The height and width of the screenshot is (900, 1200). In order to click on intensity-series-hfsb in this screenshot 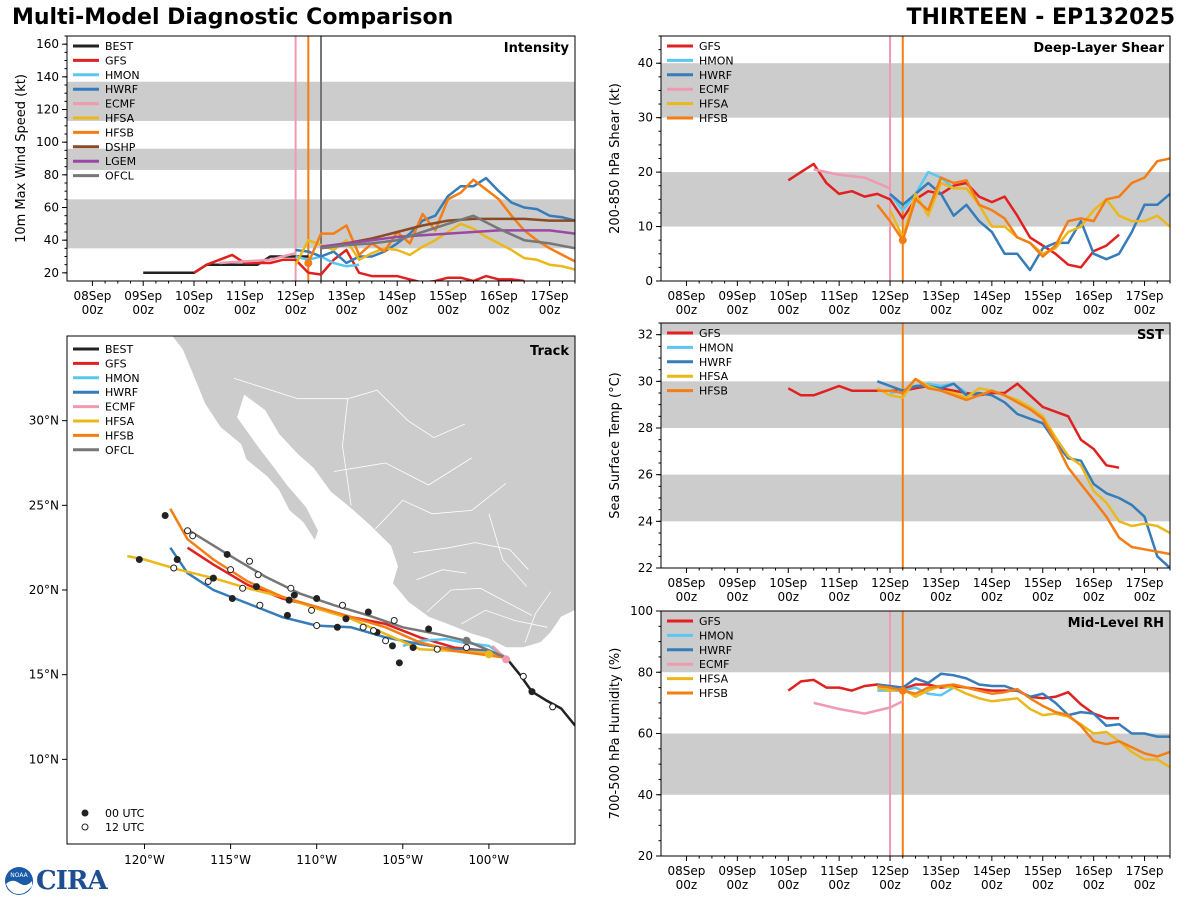, I will do `click(441, 221)`.